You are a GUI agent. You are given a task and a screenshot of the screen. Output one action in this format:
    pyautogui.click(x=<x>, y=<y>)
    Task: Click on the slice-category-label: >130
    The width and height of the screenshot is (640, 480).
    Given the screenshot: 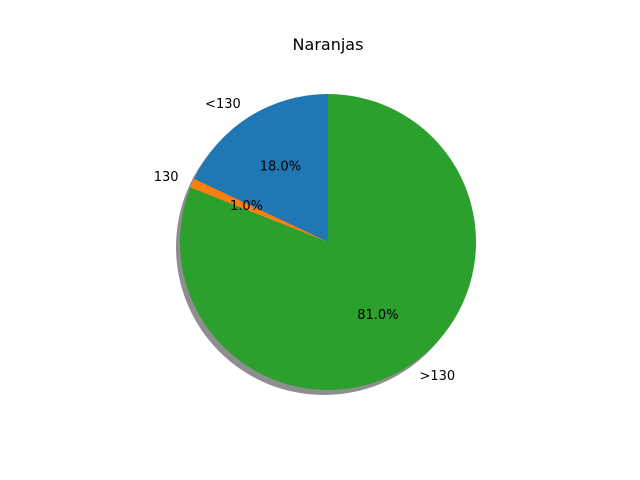 What is the action you would take?
    pyautogui.click(x=438, y=376)
    